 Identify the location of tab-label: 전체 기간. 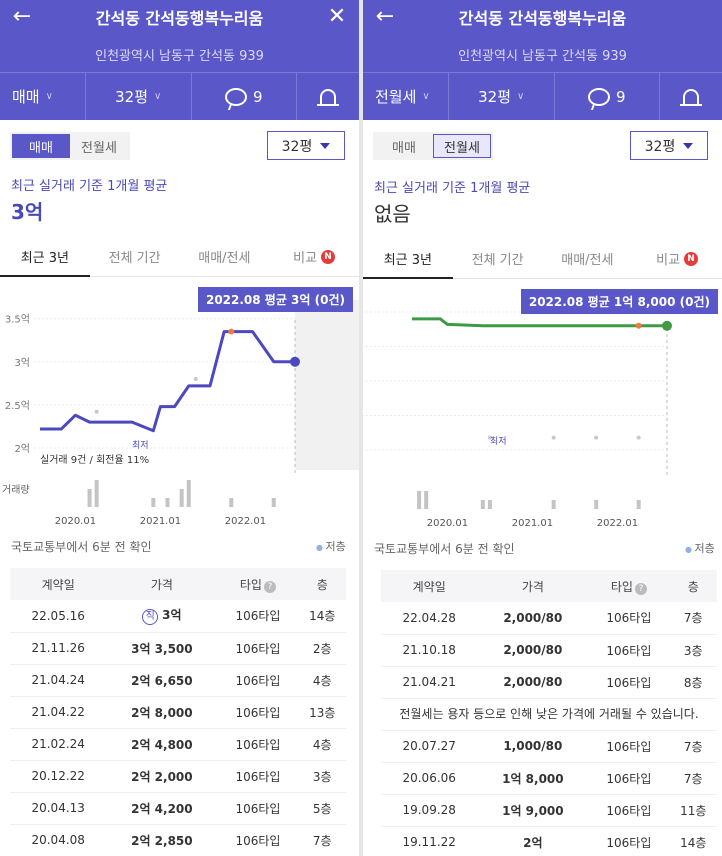
(134, 258).